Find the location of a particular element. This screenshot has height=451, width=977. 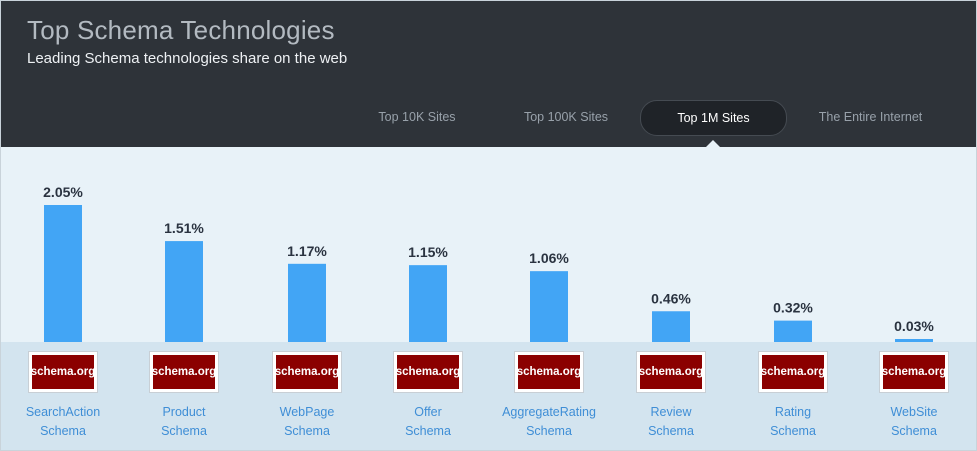

schema-logo-7: schema.org is located at coordinates (914, 372).